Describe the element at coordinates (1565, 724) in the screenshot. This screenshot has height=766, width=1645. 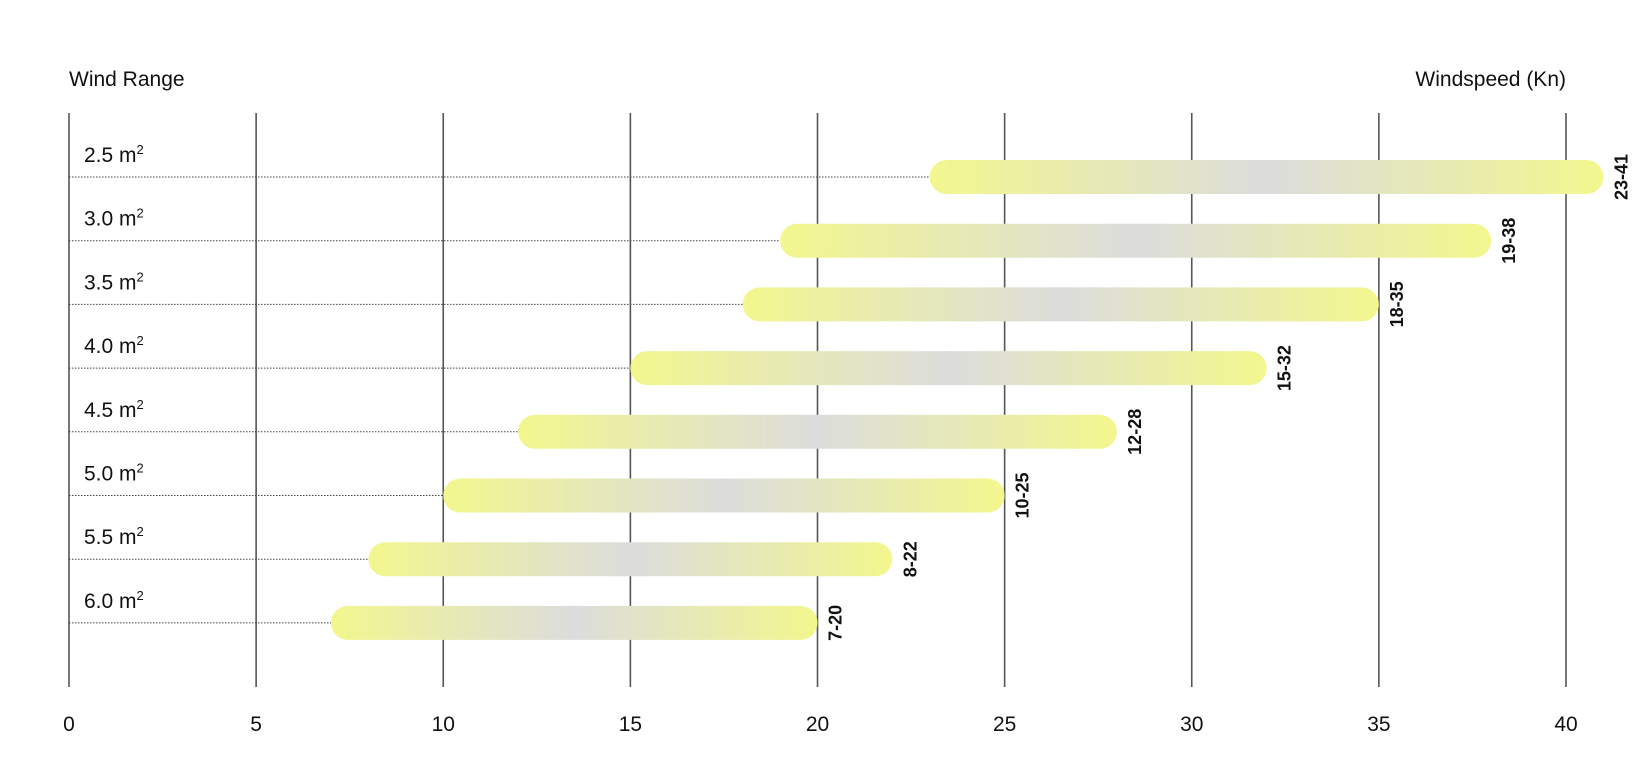
I see `x-tick-label: 40` at that location.